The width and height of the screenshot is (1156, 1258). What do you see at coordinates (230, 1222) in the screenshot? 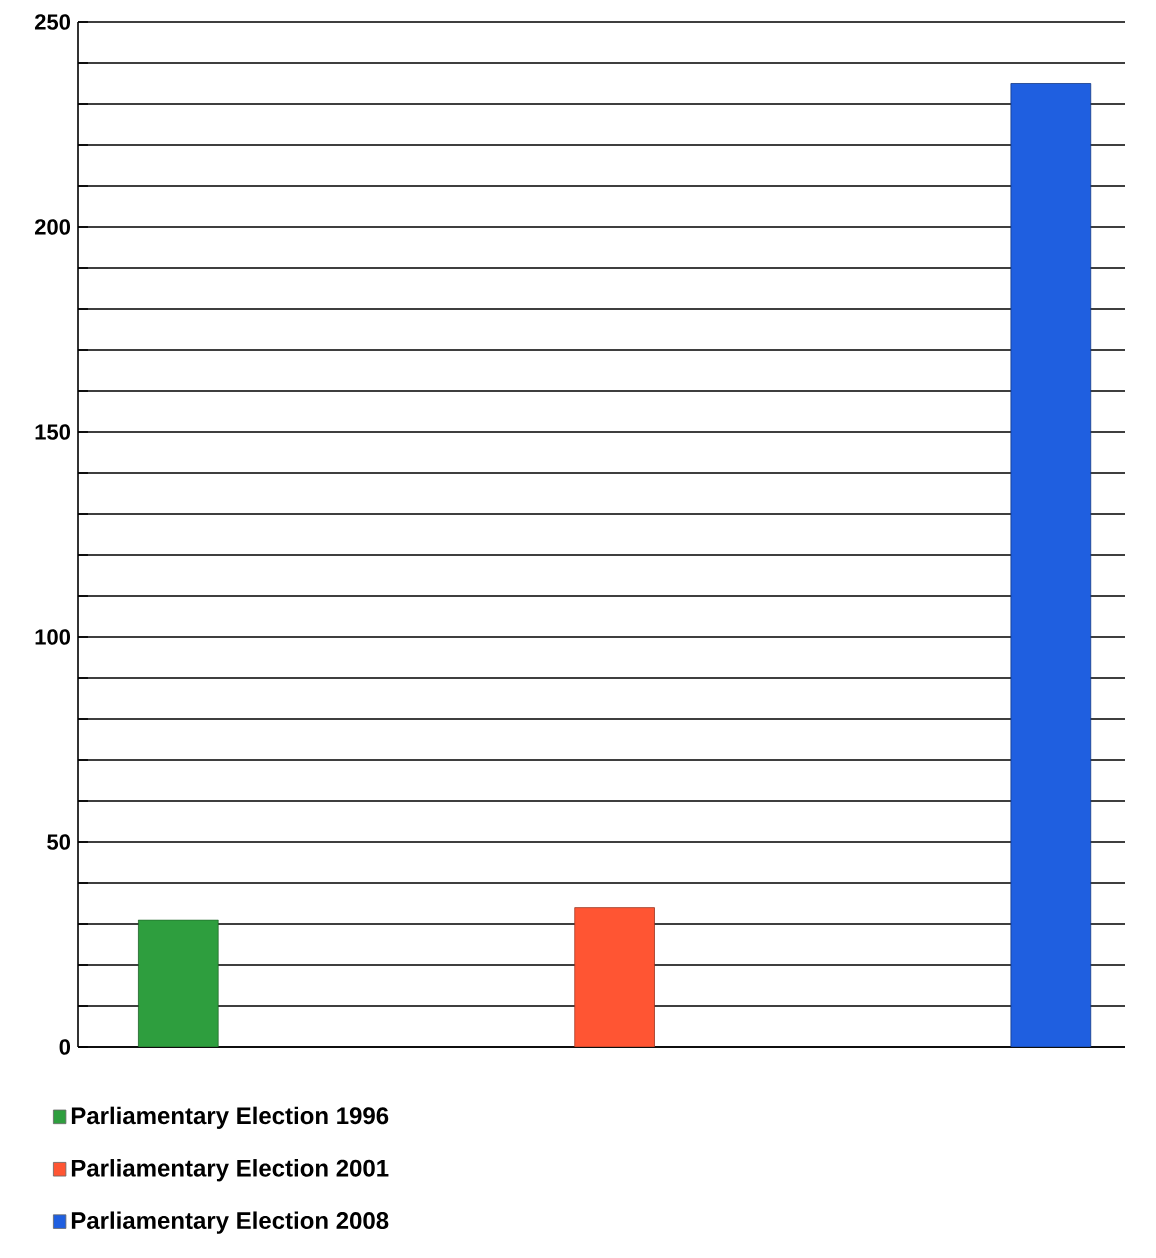
I see `legend-label: Parliamentary Election 2008` at bounding box center [230, 1222].